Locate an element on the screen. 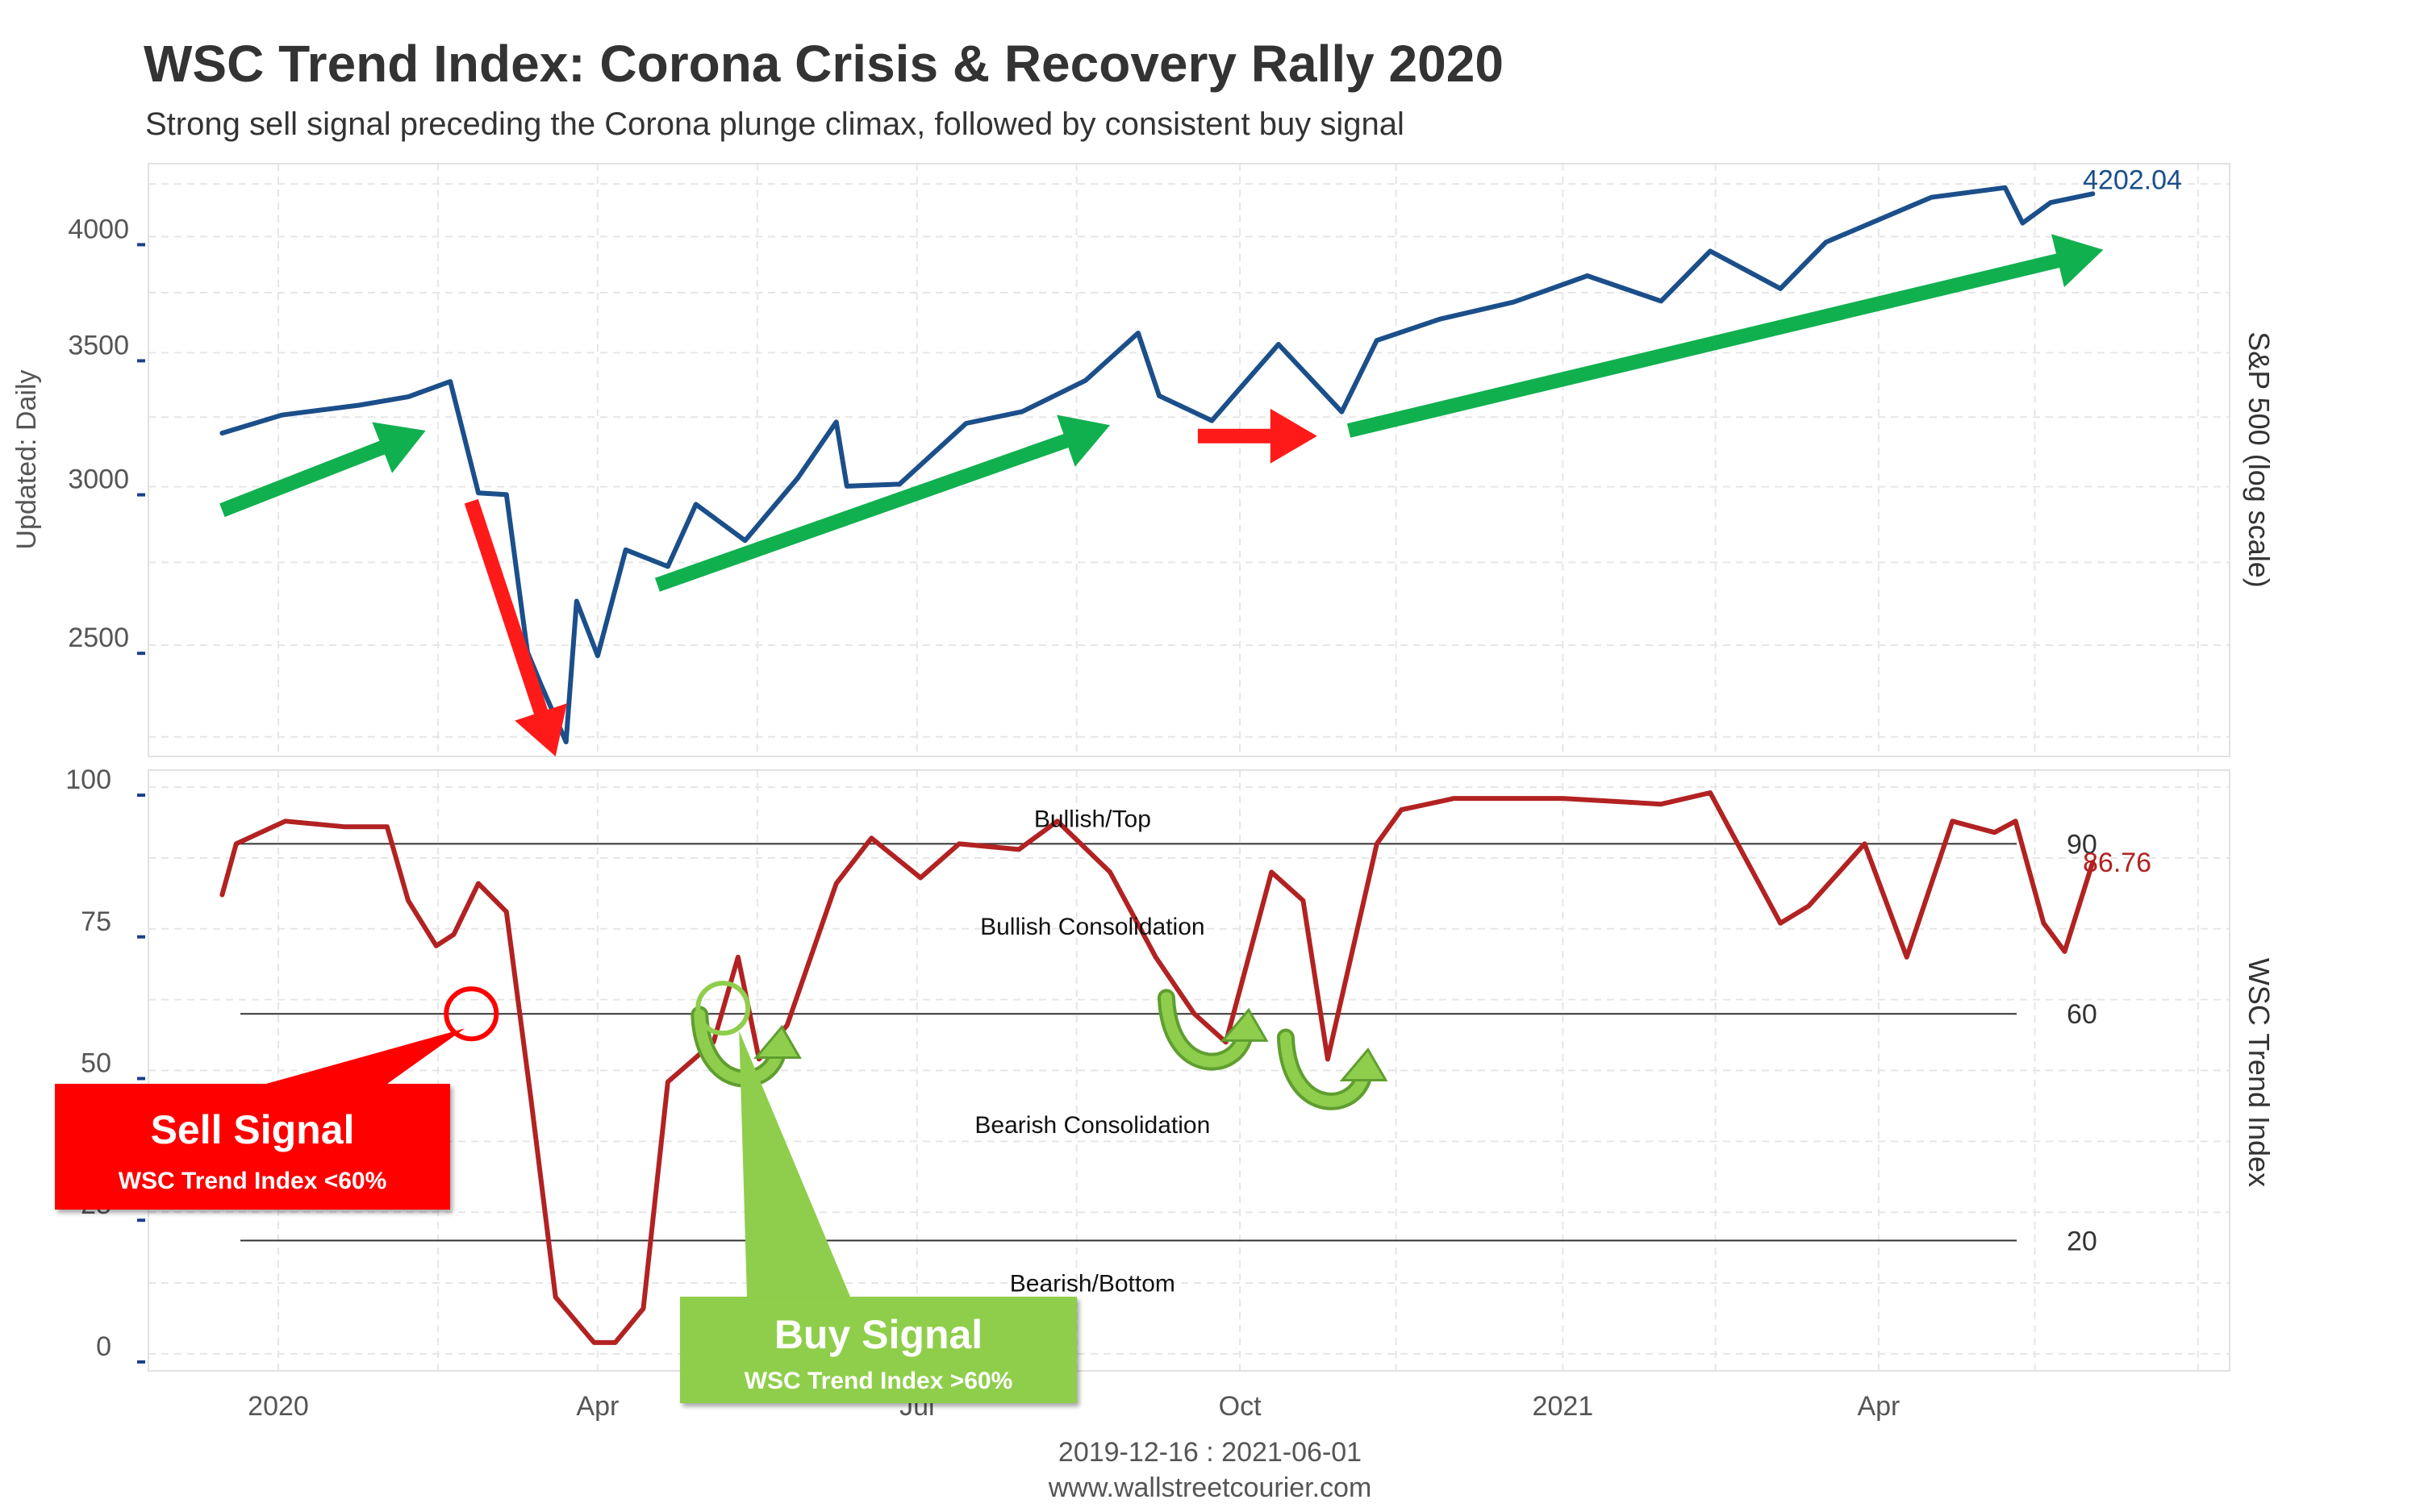  bottom-y-tick-label: 75 is located at coordinates (96, 921).